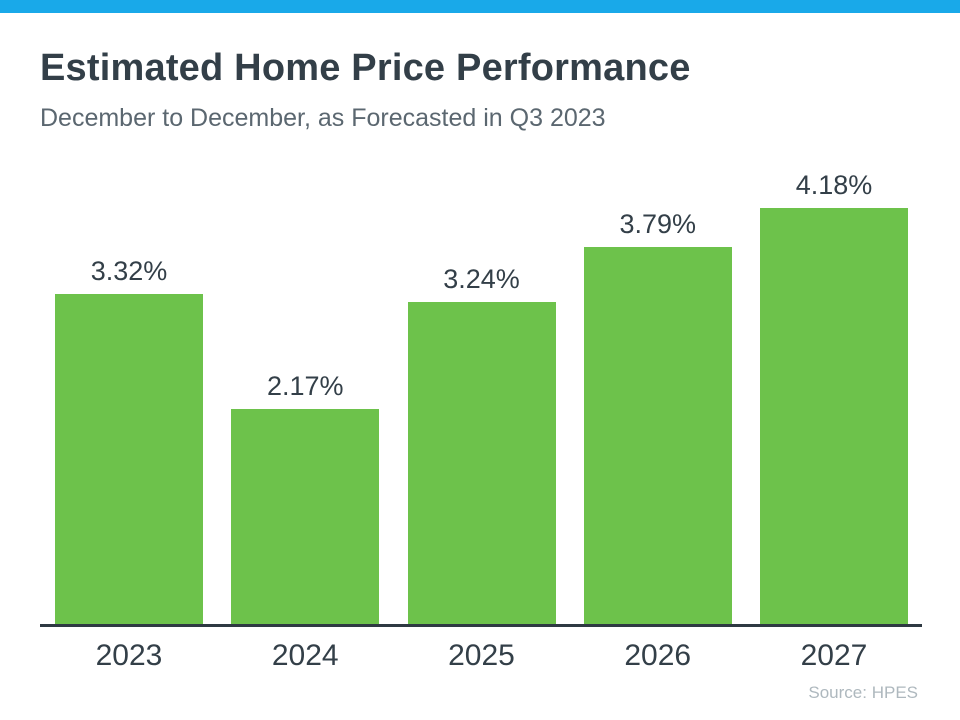 Image resolution: width=960 pixels, height=720 pixels. I want to click on bar-column-2027: 4.18%, so click(834, 398).